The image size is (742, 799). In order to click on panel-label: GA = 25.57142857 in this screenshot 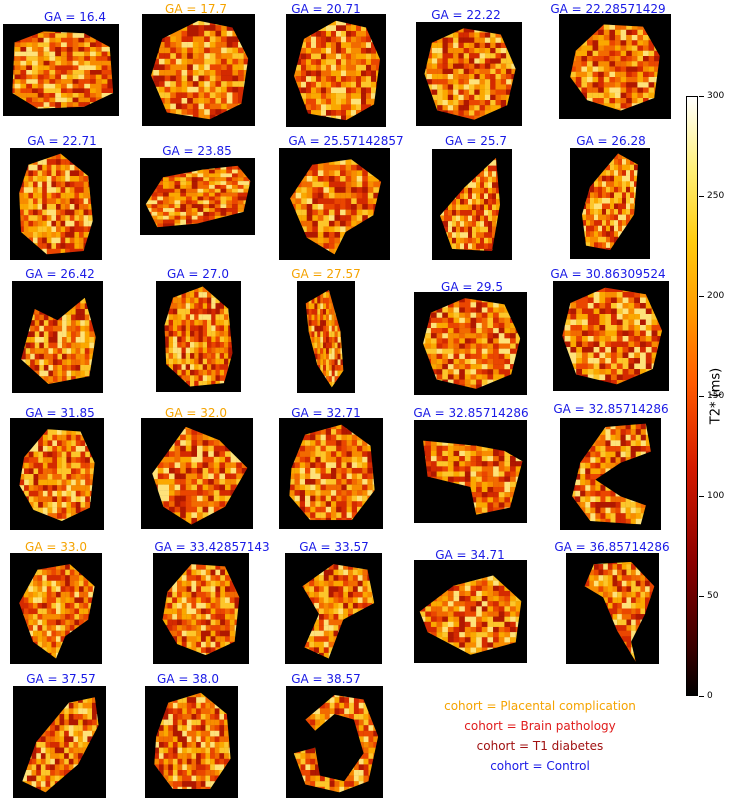, I will do `click(346, 141)`.